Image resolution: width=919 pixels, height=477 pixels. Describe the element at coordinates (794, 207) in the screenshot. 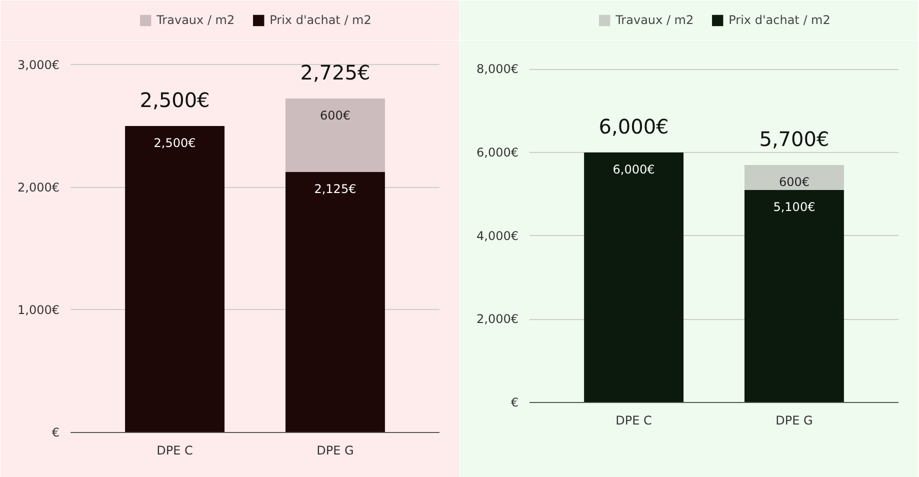

I see `data-label: 5,100€` at that location.